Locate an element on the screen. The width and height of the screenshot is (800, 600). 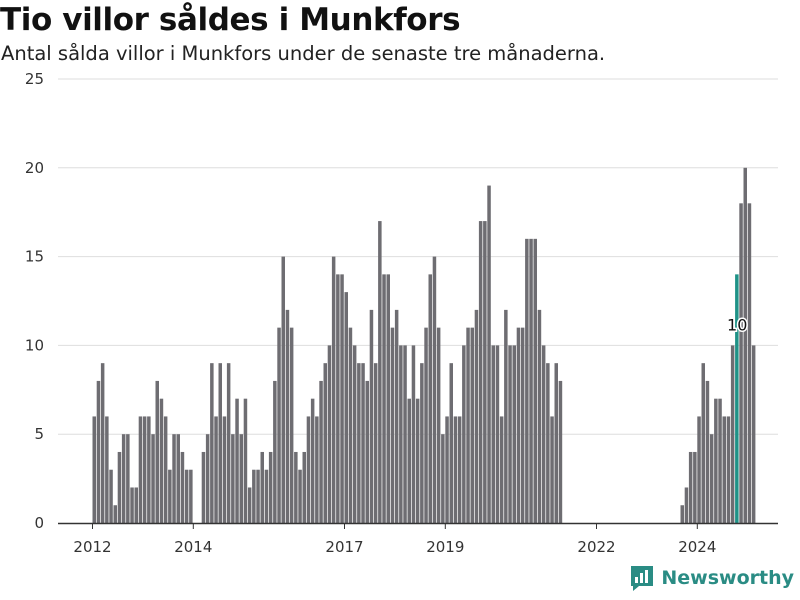
y-tick-label: 0 is located at coordinates (39, 523).